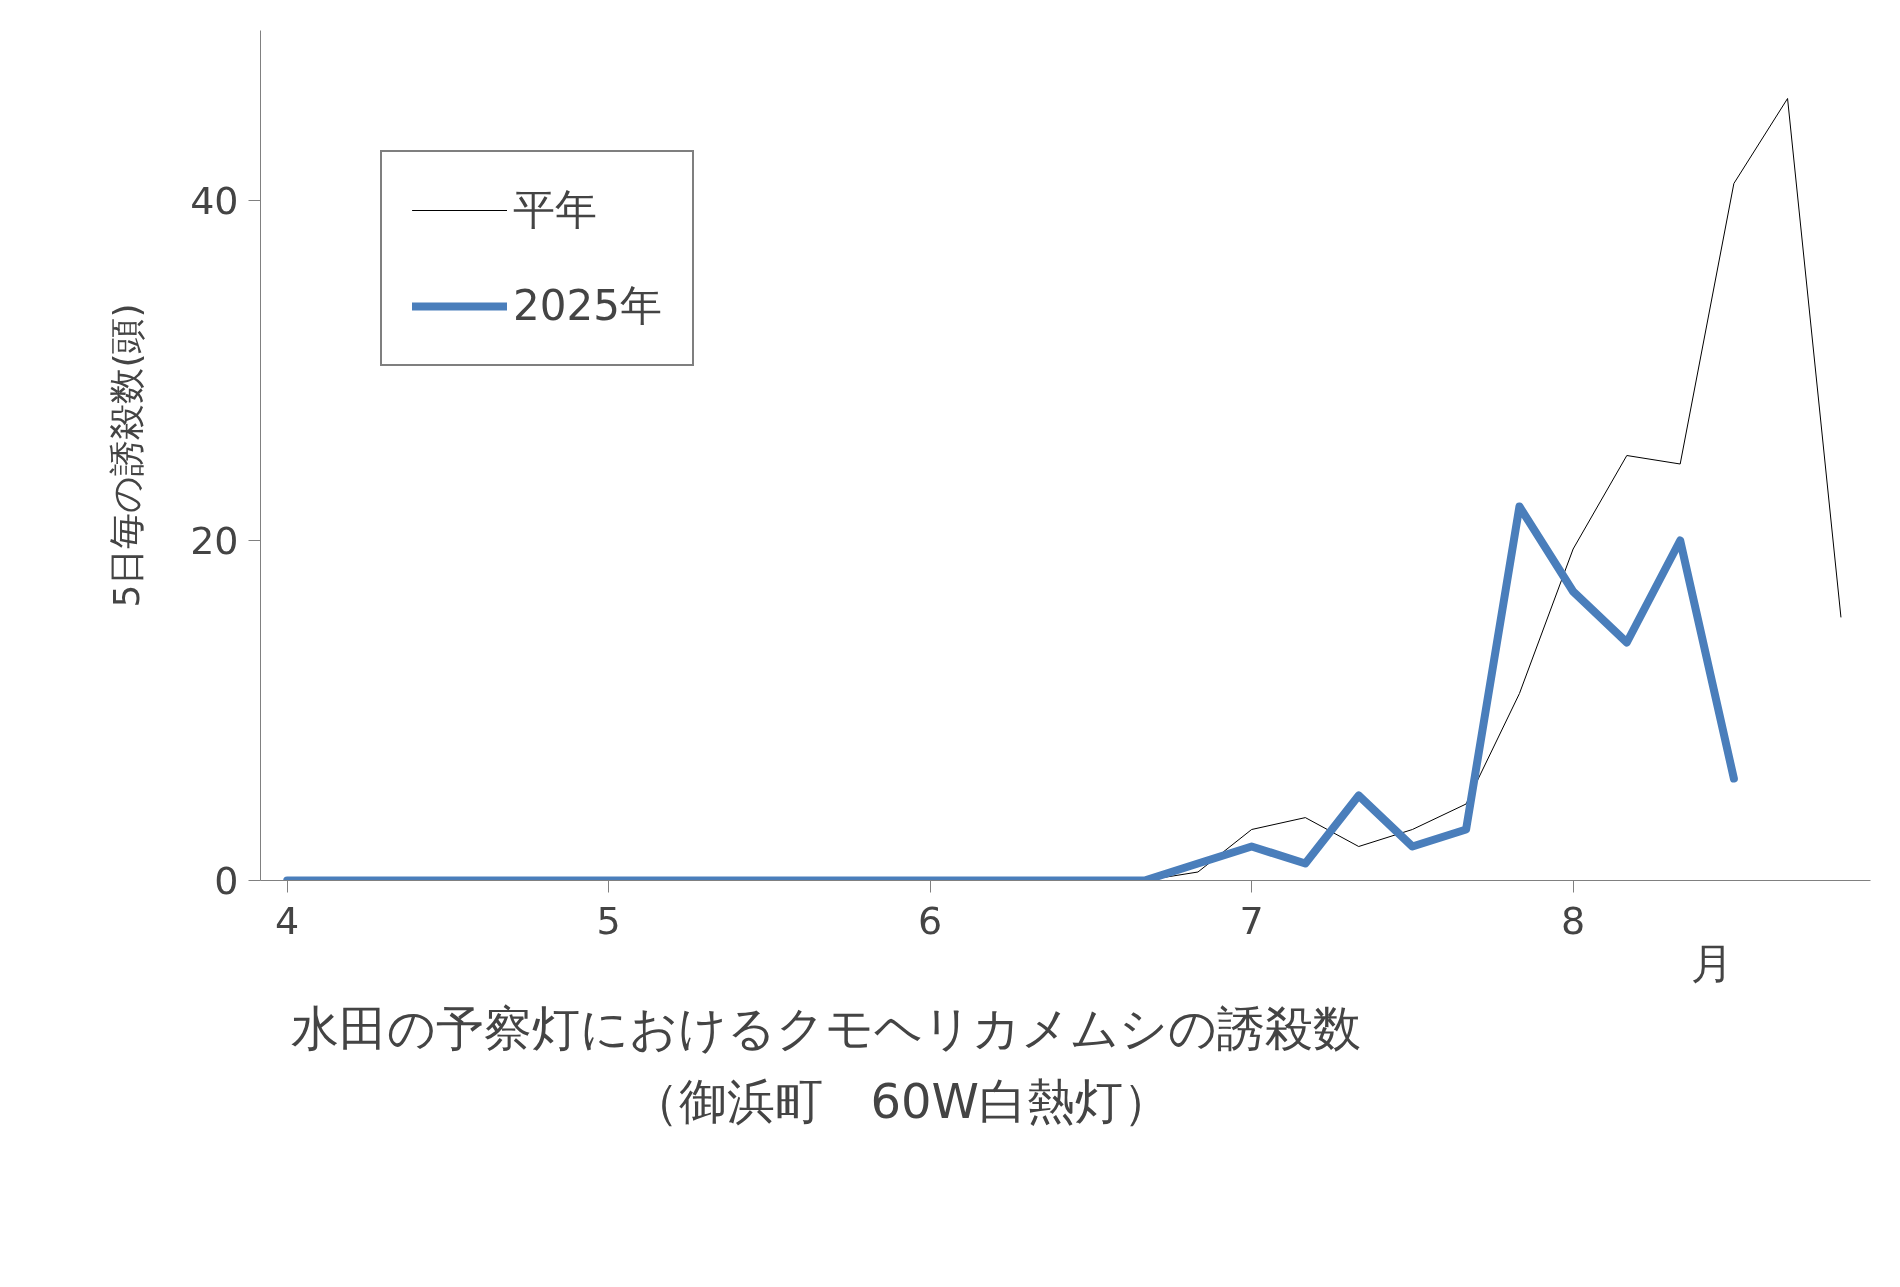 Image resolution: width=1900 pixels, height=1287 pixels. What do you see at coordinates (1251, 920) in the screenshot?
I see `x-tick-label: 7` at bounding box center [1251, 920].